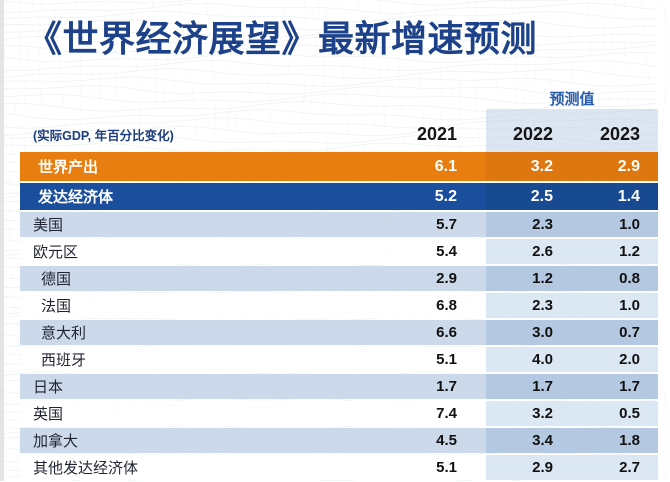 This screenshot has width=670, height=482. What do you see at coordinates (170, 166) in the screenshot?
I see `row-label: 世界产出` at bounding box center [170, 166].